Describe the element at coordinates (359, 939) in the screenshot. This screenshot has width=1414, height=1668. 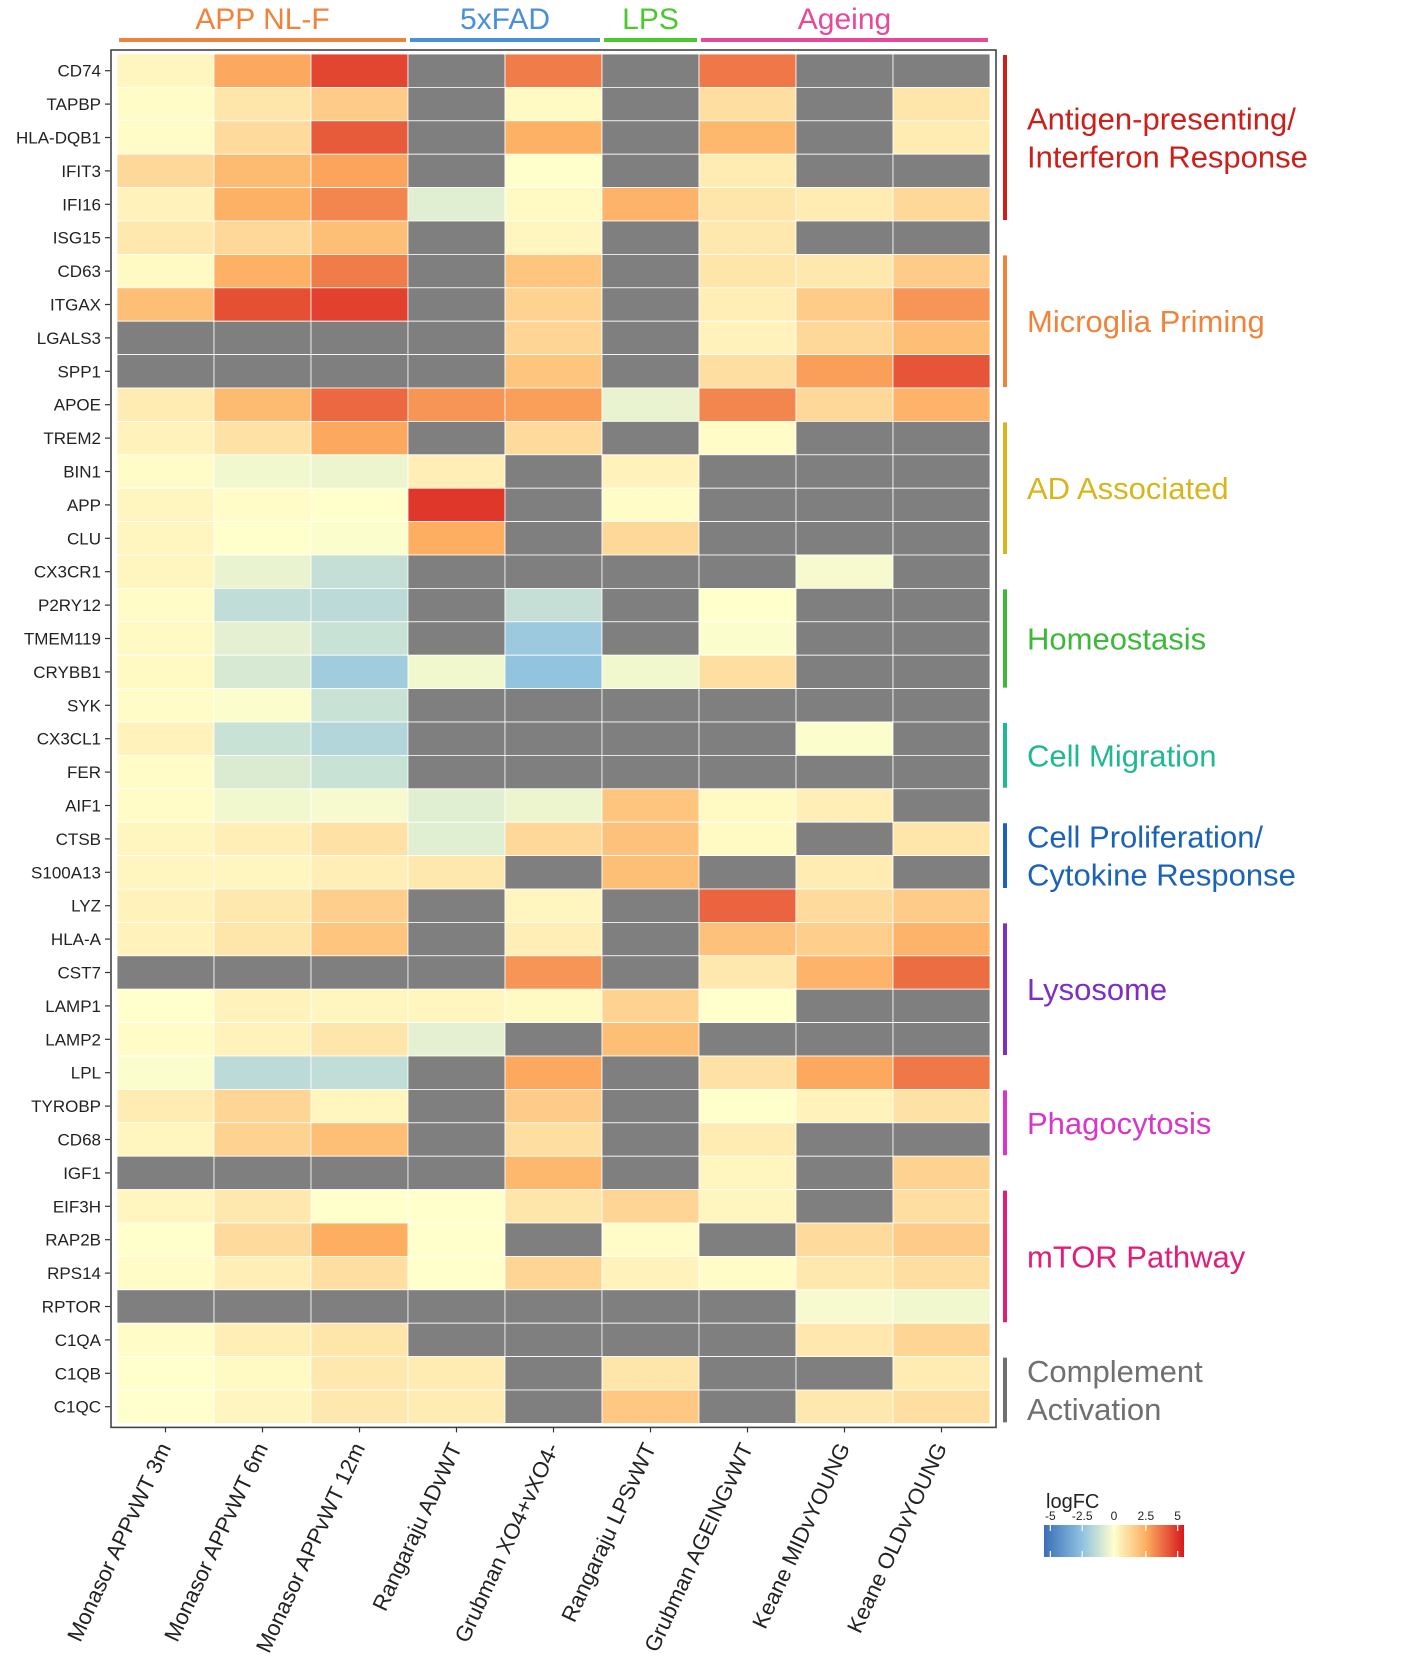
I see `cell-hla-a-col3` at that location.